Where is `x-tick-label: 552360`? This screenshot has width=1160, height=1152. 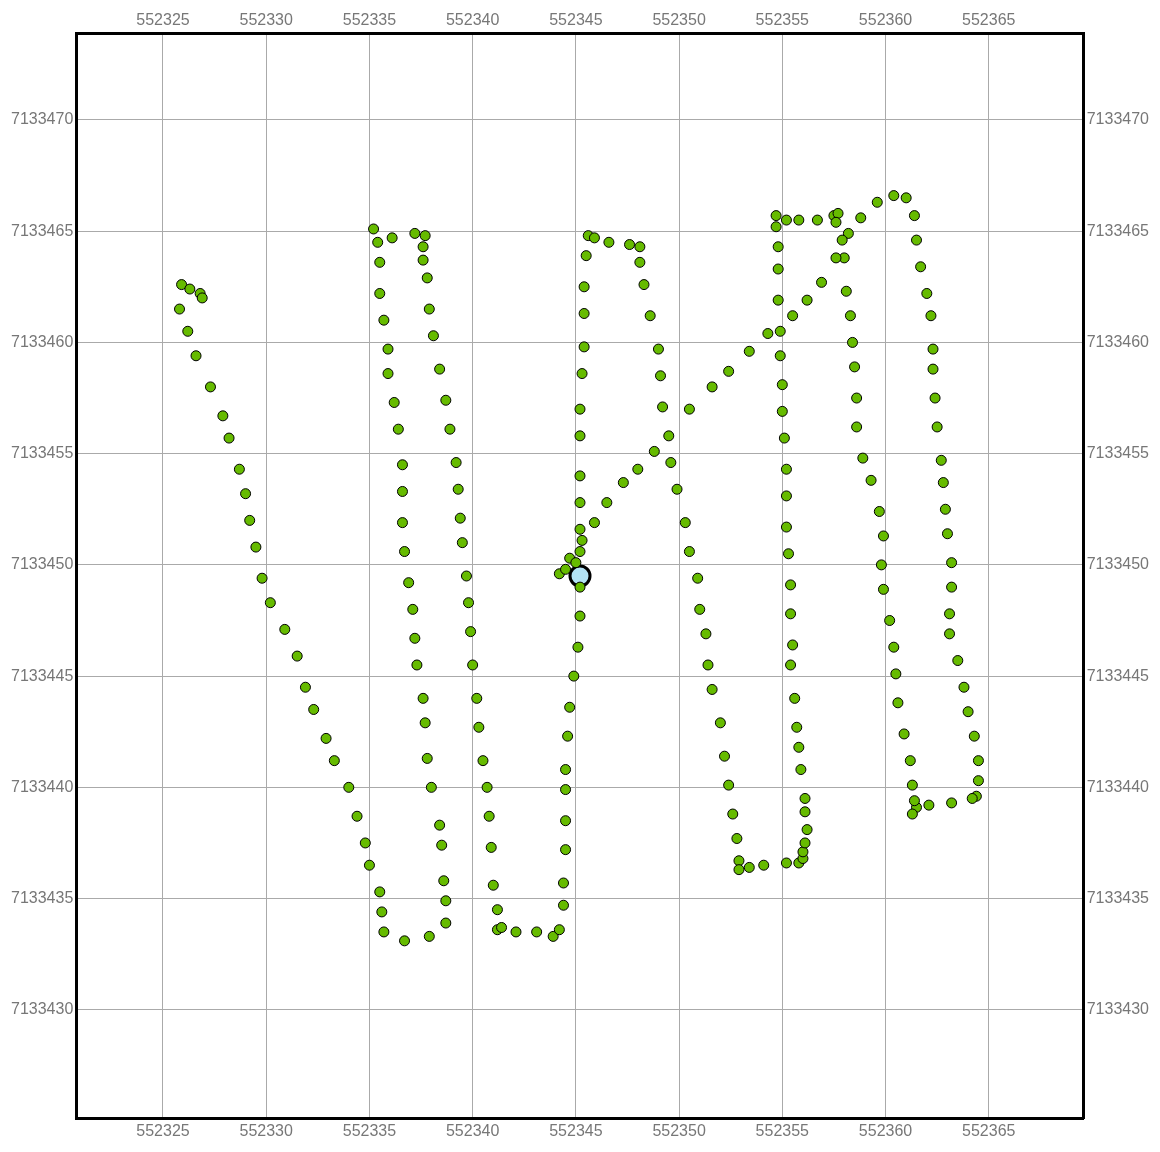
x-tick-label: 552360 is located at coordinates (885, 1130).